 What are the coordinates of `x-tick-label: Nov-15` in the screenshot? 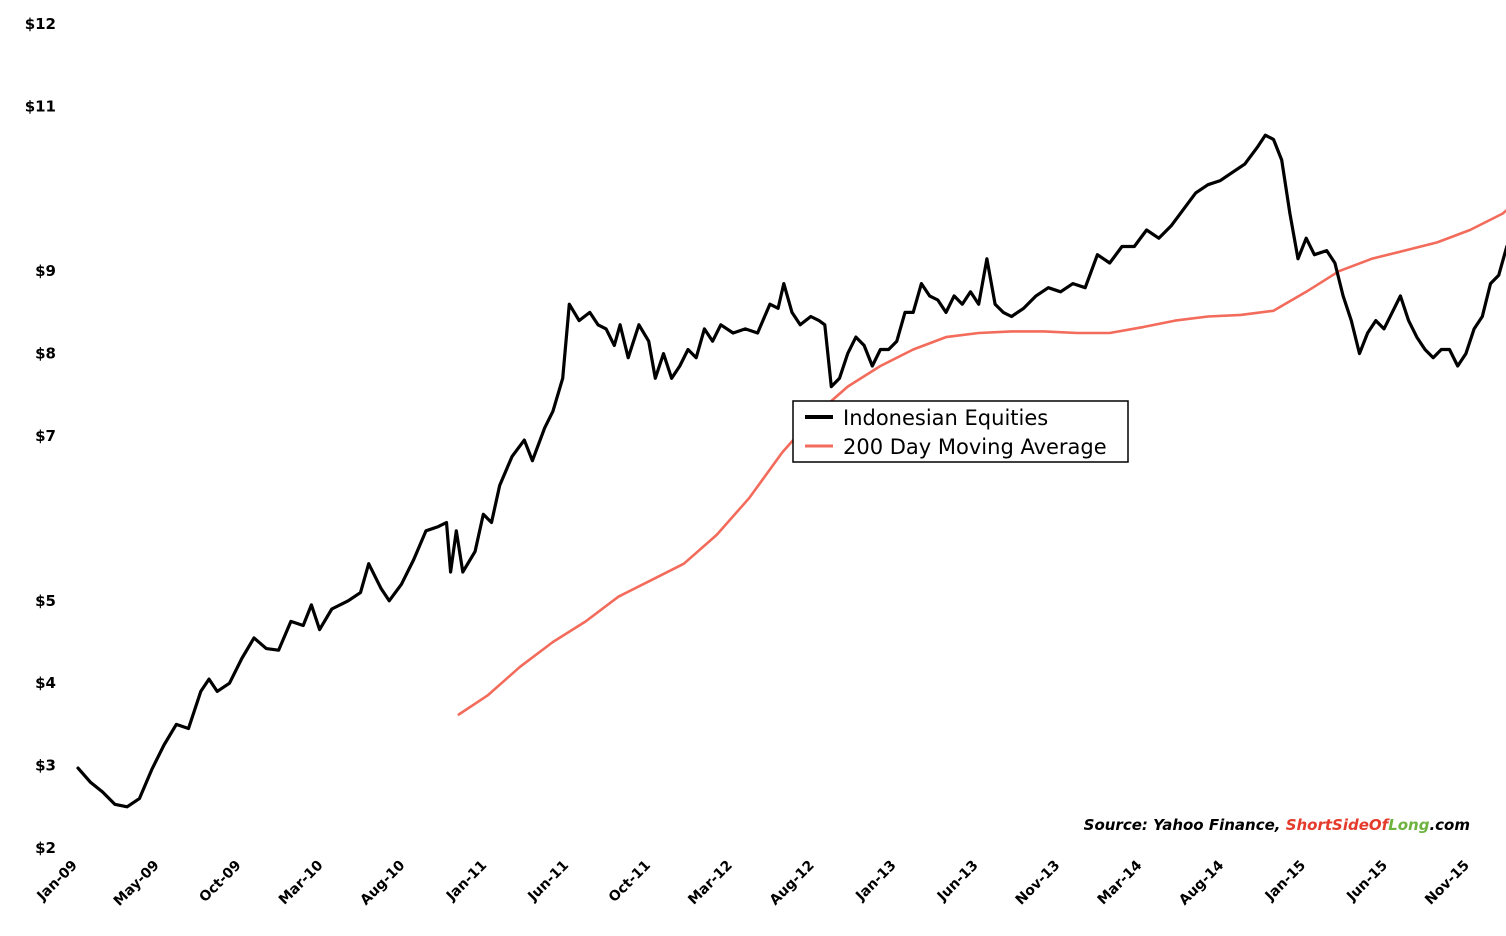 It's located at (1447, 883).